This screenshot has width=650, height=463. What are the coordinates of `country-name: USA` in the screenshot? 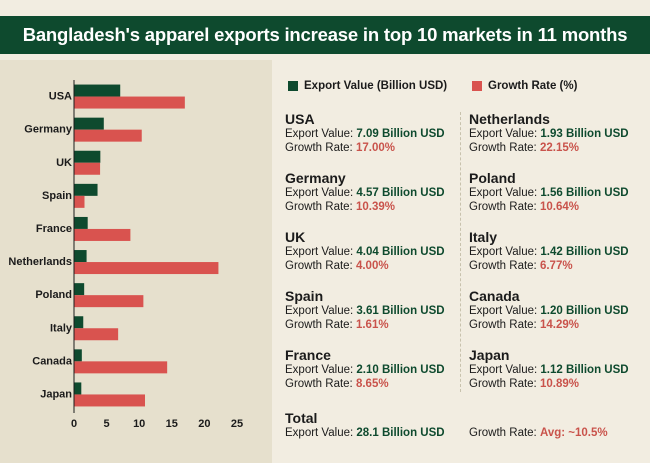 It's located at (300, 119).